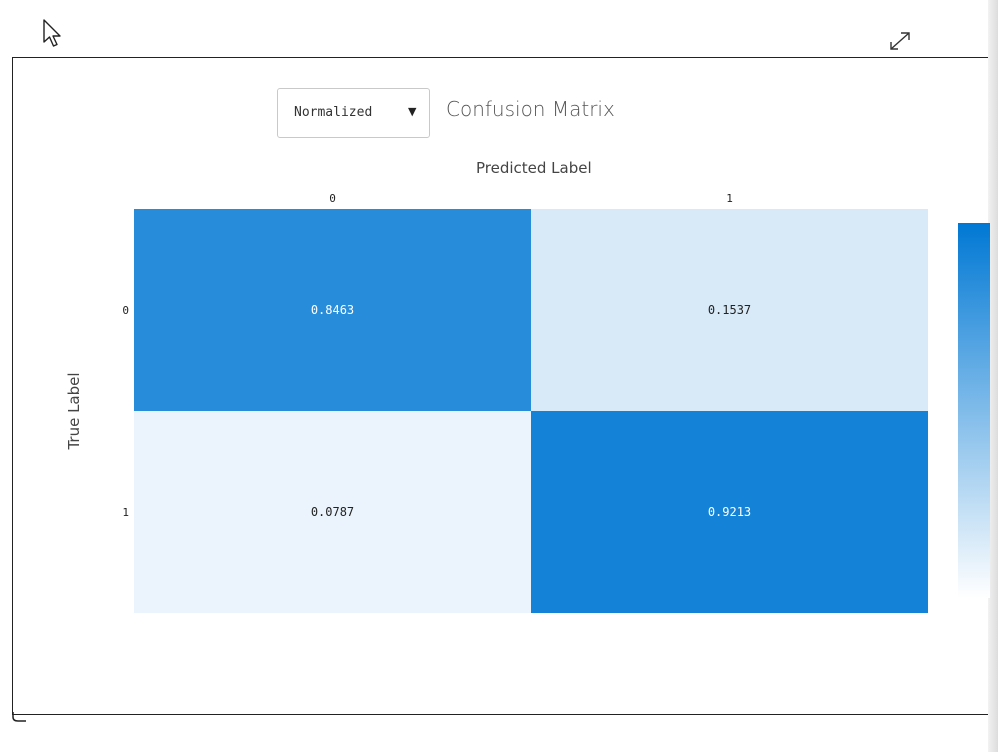 This screenshot has height=752, width=998. Describe the element at coordinates (19, 717) in the screenshot. I see `panel-corner` at that location.